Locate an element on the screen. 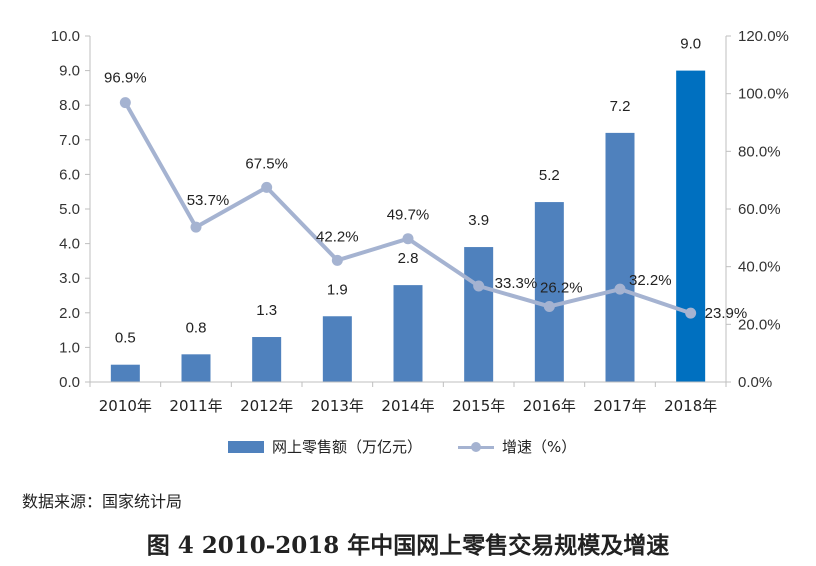  legend-bar-label: 网上零售额（万亿元） is located at coordinates (347, 447).